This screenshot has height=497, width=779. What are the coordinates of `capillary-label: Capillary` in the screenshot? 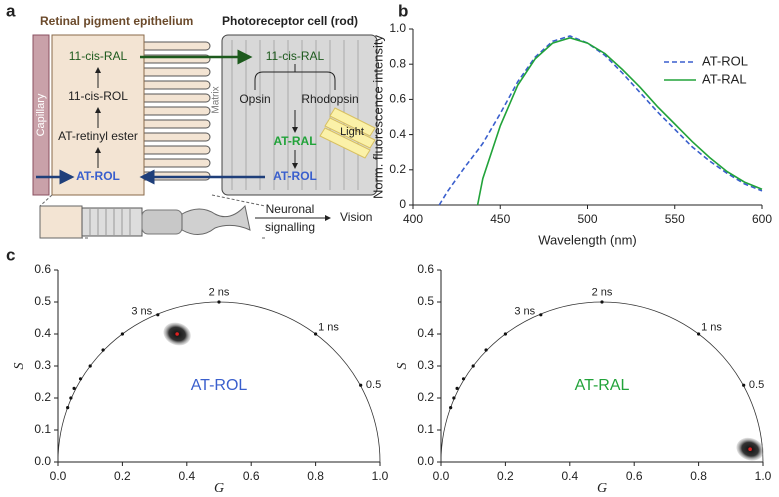 It's located at (41, 114).